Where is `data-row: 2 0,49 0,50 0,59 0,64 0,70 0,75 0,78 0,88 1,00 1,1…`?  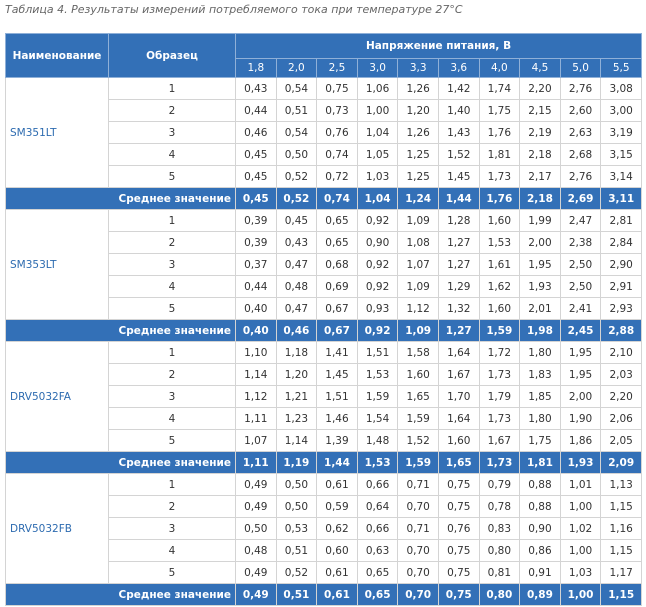
data-row: 2 0,49 0,50 0,59 0,64 0,70 0,75 0,78 0,88 1,00 1,1… is located at coordinates (324, 506).